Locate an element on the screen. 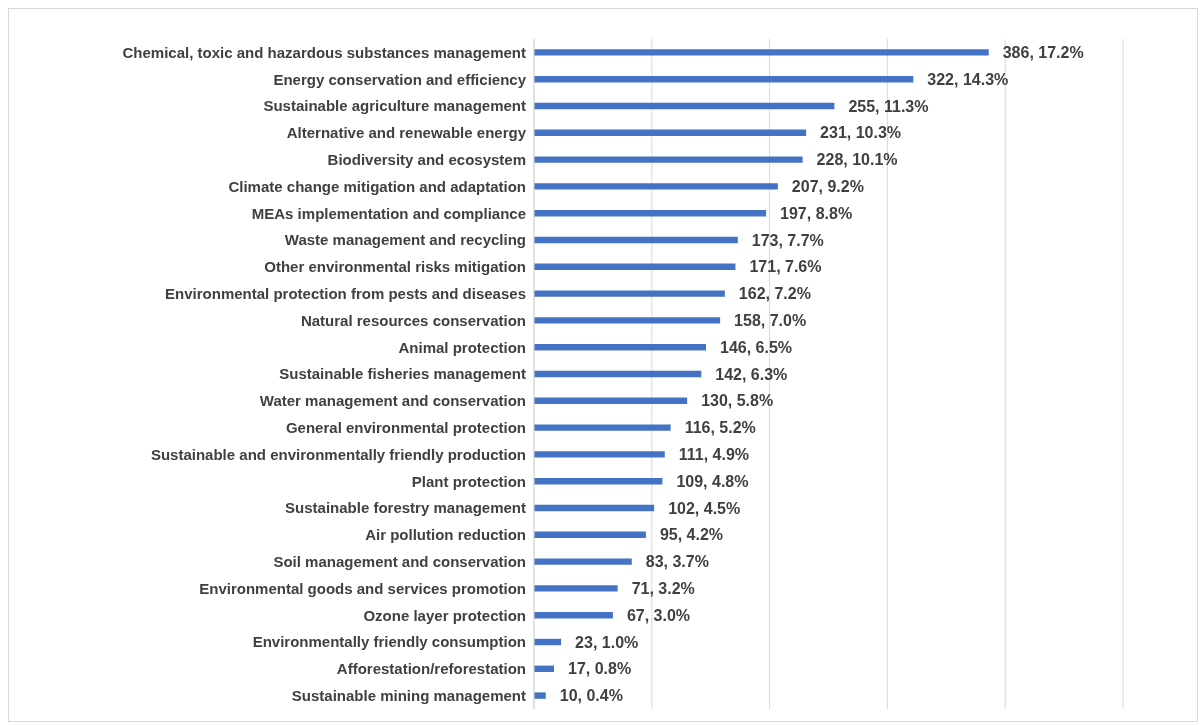 The height and width of the screenshot is (725, 1200). data-label: 386, 17.2% is located at coordinates (1043, 53).